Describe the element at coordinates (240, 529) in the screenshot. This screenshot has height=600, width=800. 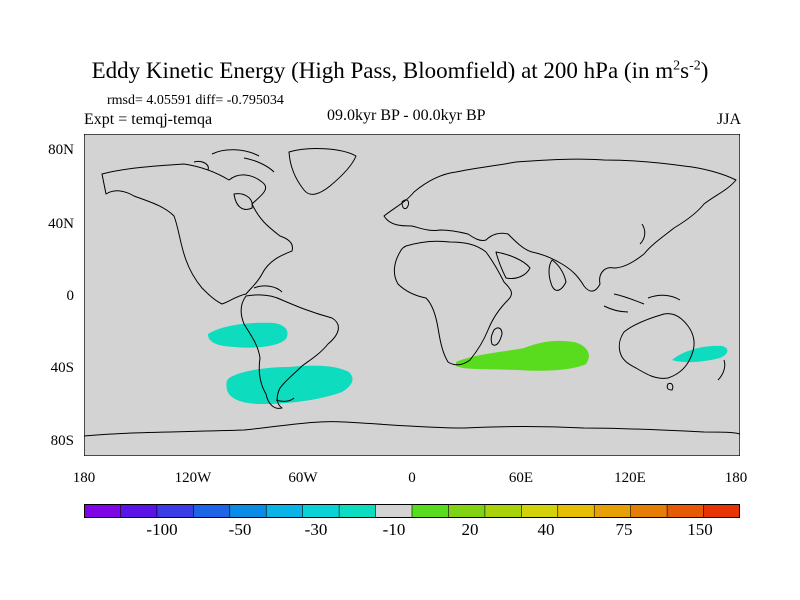
I see `colorbar-label-minus-50: -50` at that location.